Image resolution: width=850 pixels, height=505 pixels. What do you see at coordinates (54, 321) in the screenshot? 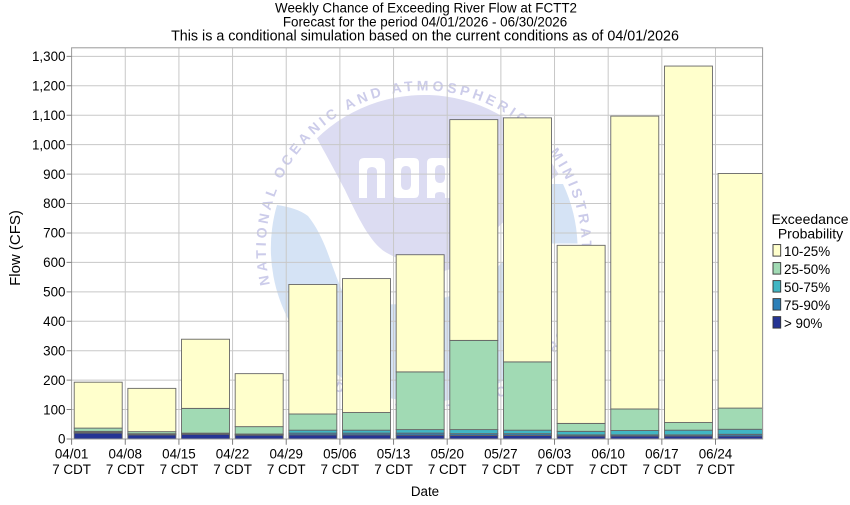
I see `svg-text: 400` at bounding box center [54, 321].